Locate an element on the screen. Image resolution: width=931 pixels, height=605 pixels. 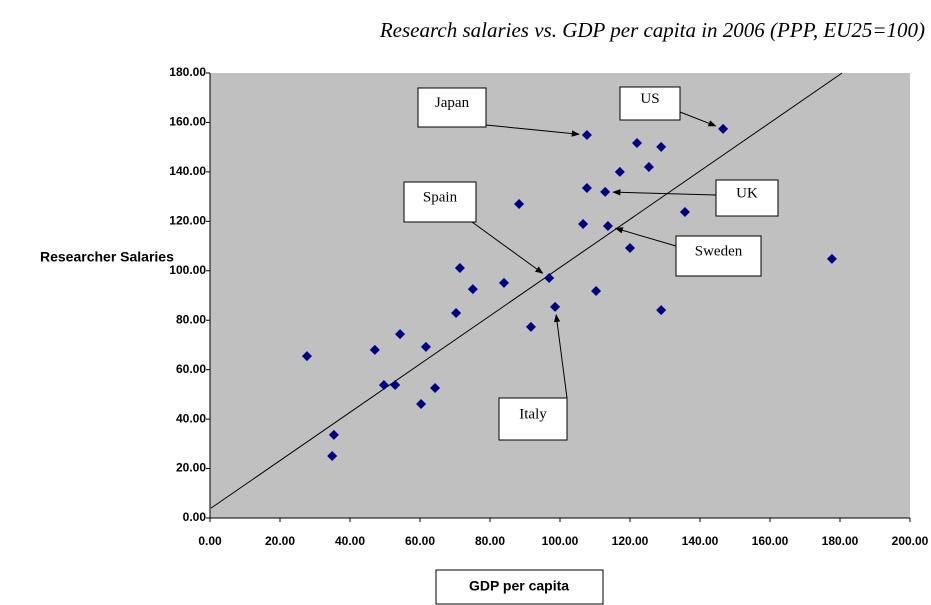
annotation-label: Sweden is located at coordinates (719, 251).